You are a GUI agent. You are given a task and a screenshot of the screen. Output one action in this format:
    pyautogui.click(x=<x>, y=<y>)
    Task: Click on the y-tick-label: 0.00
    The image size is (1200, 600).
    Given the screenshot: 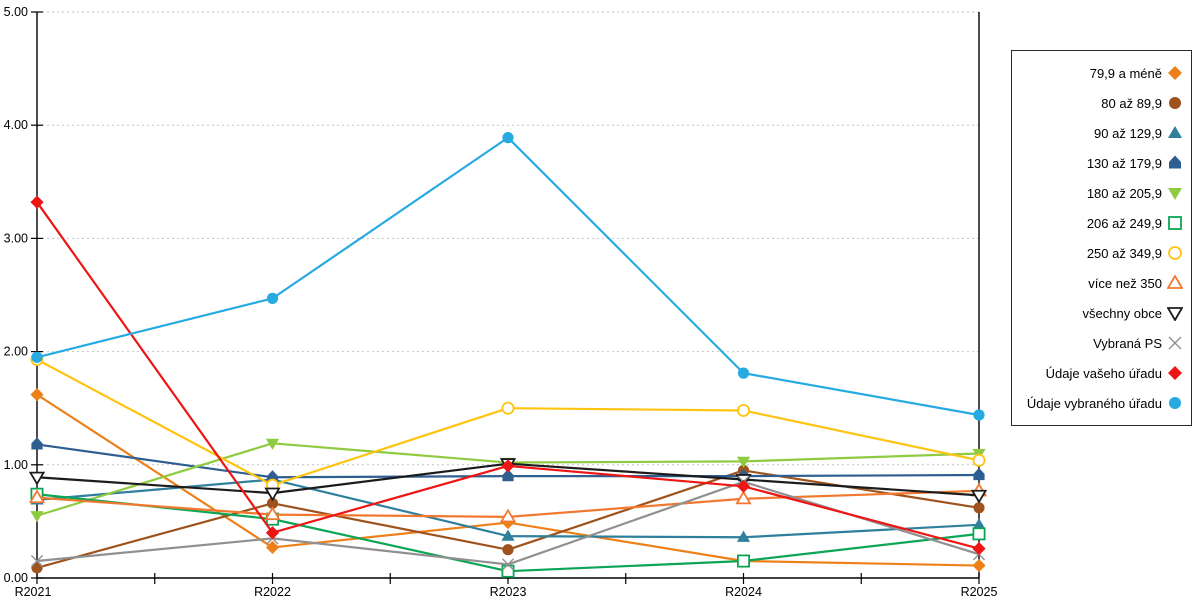 What is the action you would take?
    pyautogui.click(x=16, y=578)
    